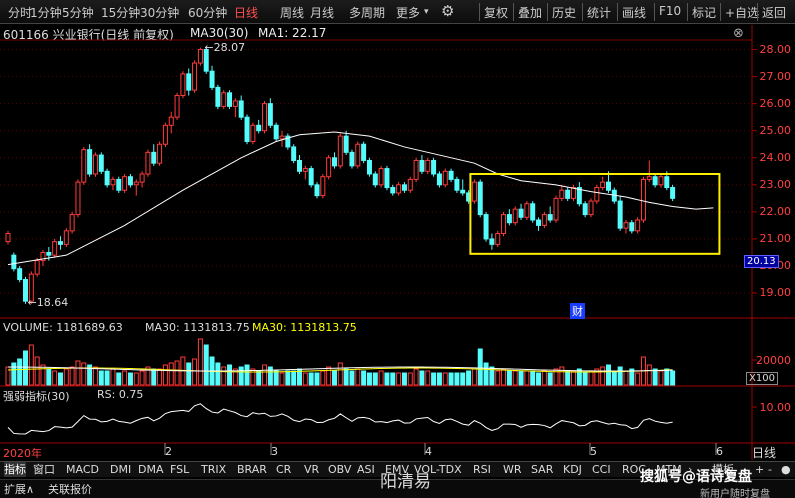 The width and height of the screenshot is (795, 498). What do you see at coordinates (572, 469) in the screenshot?
I see `indicator-tab-17: KDJ` at bounding box center [572, 469].